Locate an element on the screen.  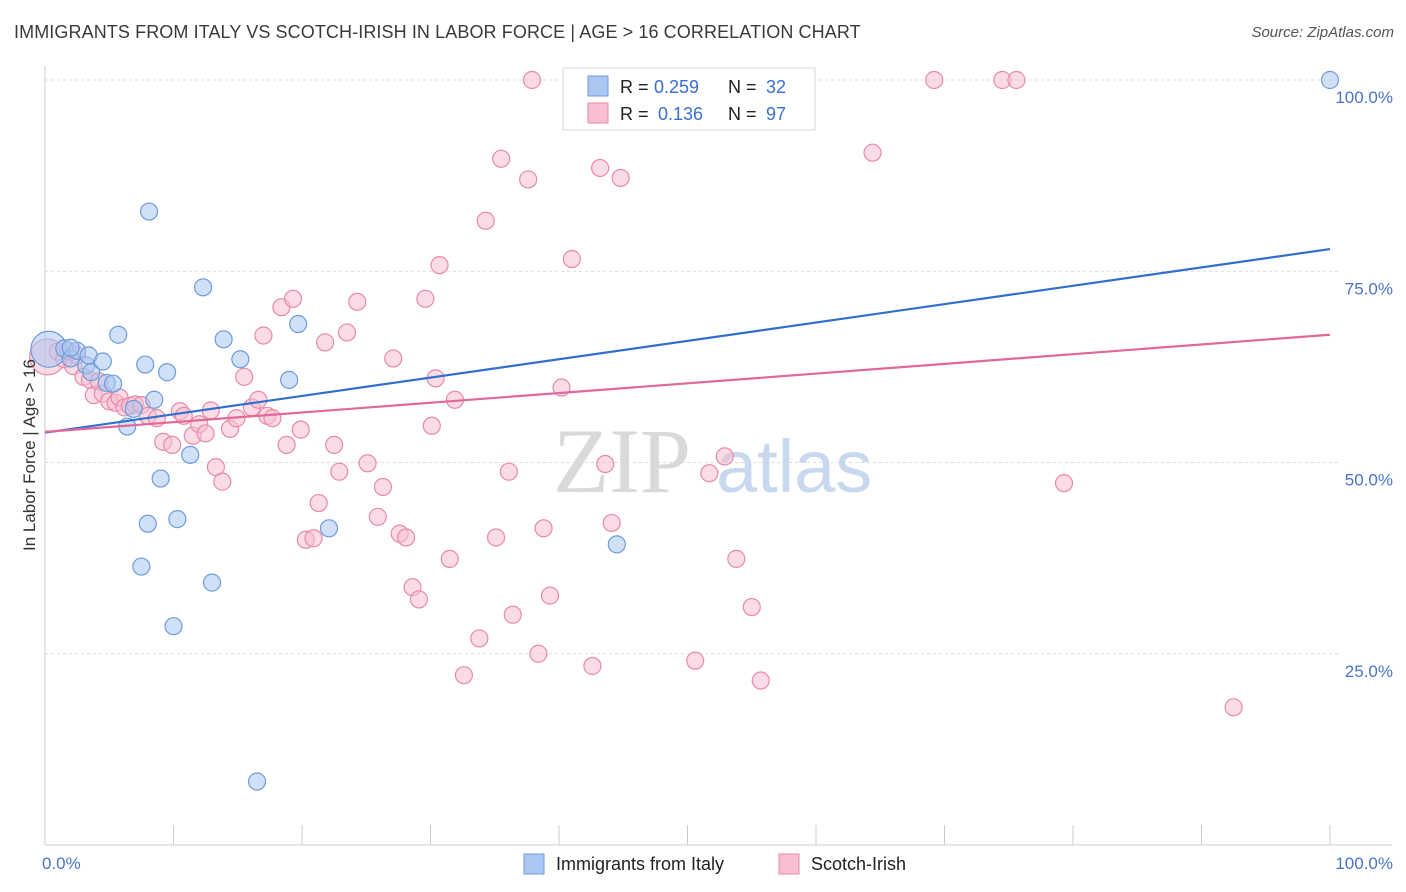
x-tick-label-1: 100.0% is located at coordinates (1364, 863).